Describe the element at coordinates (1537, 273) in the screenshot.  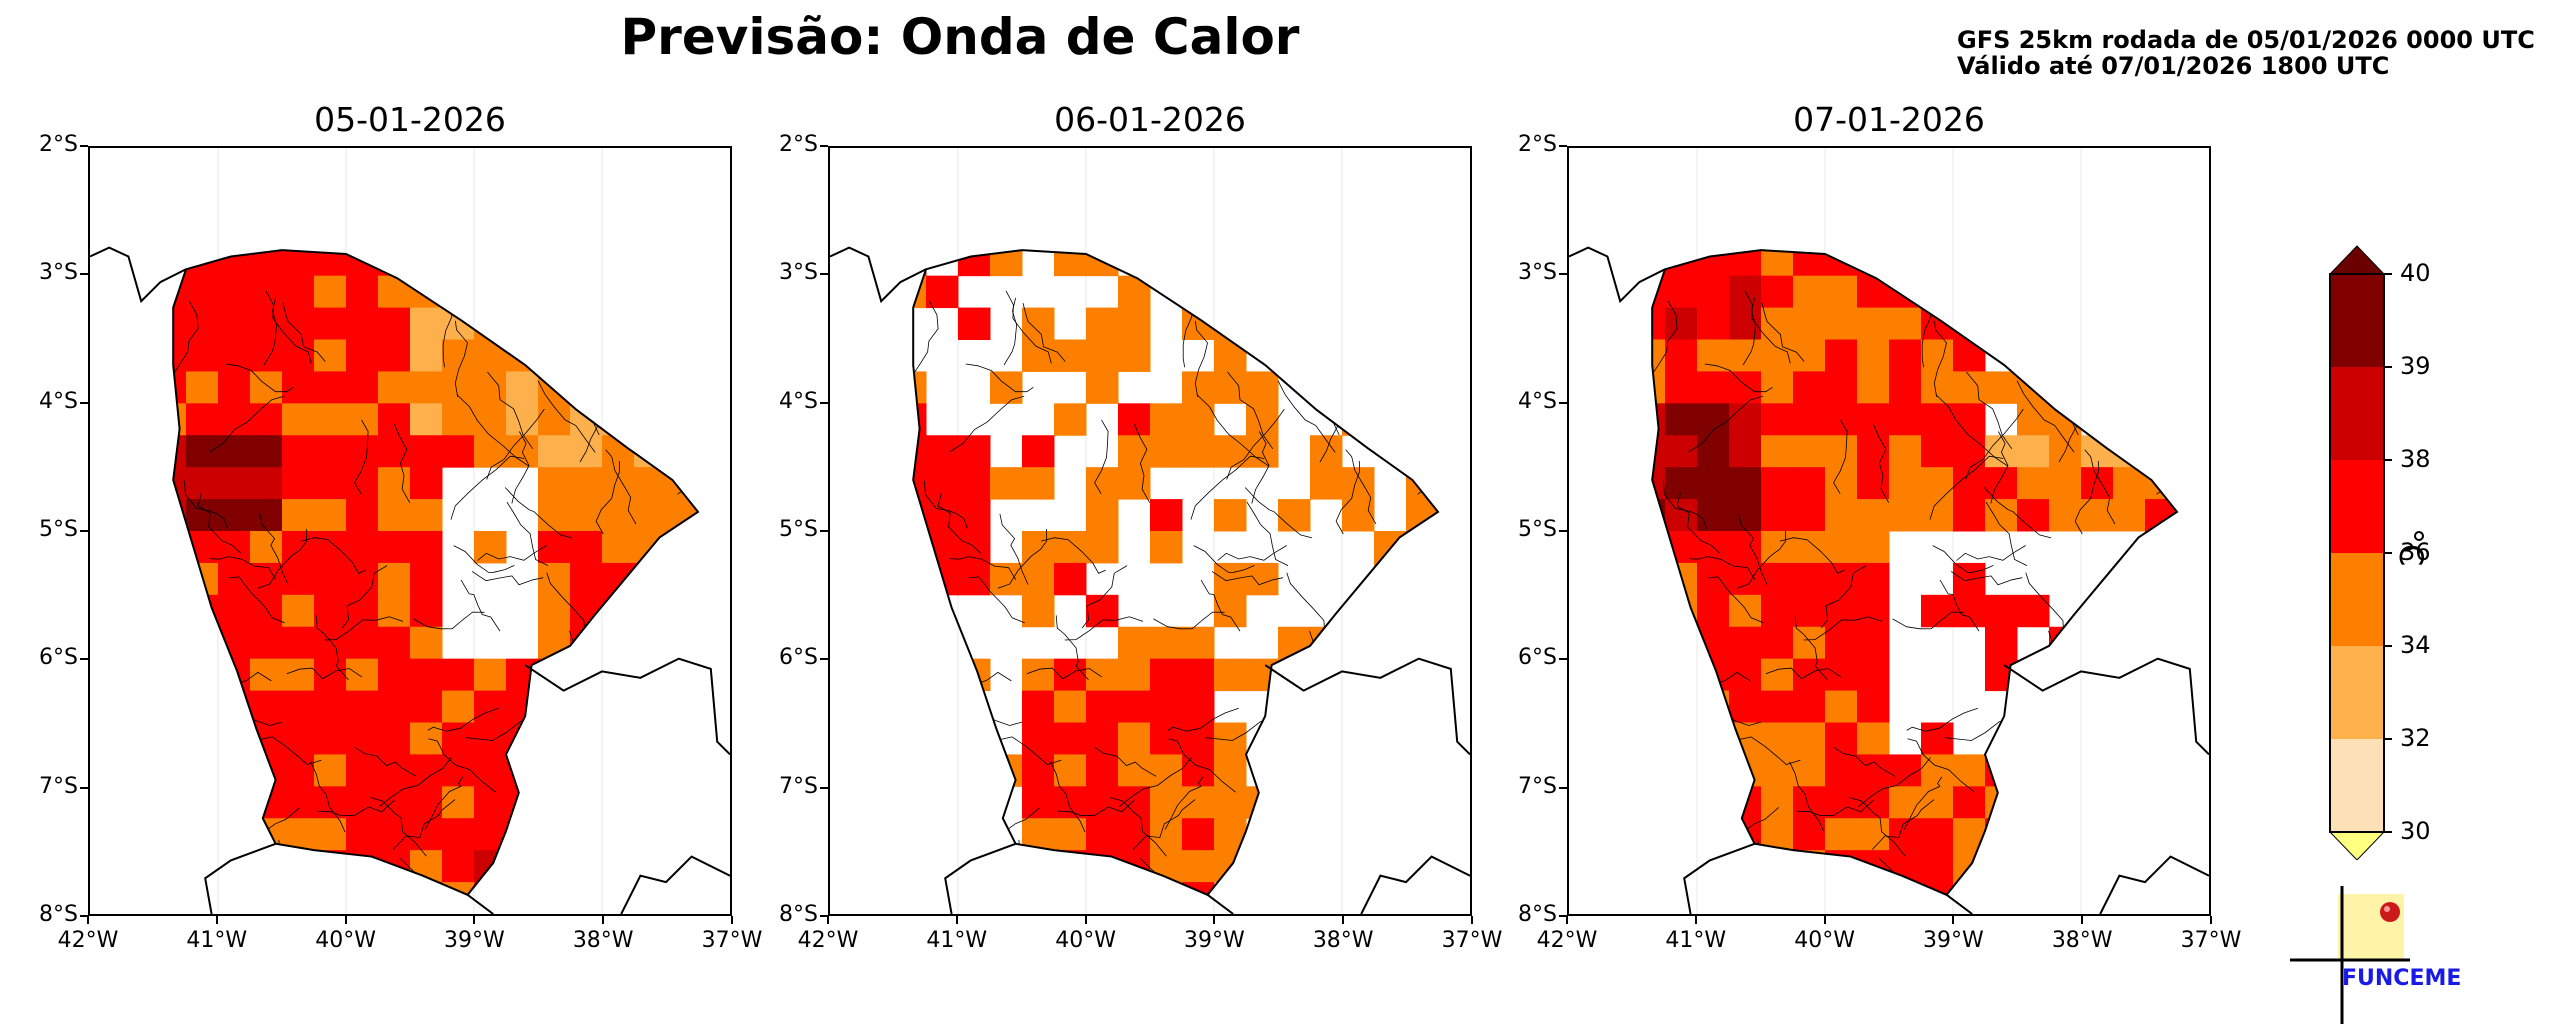
I see `lat-tick-label: 3°S` at that location.